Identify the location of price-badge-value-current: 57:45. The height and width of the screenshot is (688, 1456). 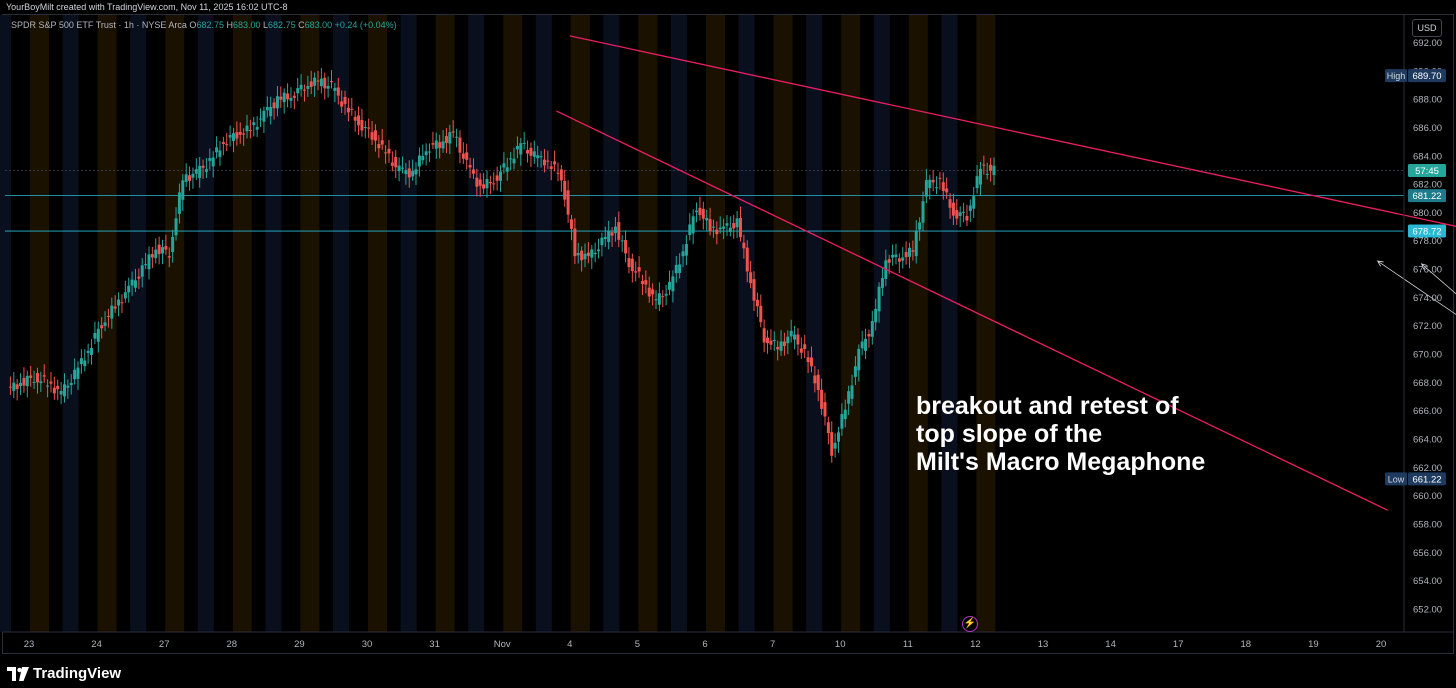
(1427, 171).